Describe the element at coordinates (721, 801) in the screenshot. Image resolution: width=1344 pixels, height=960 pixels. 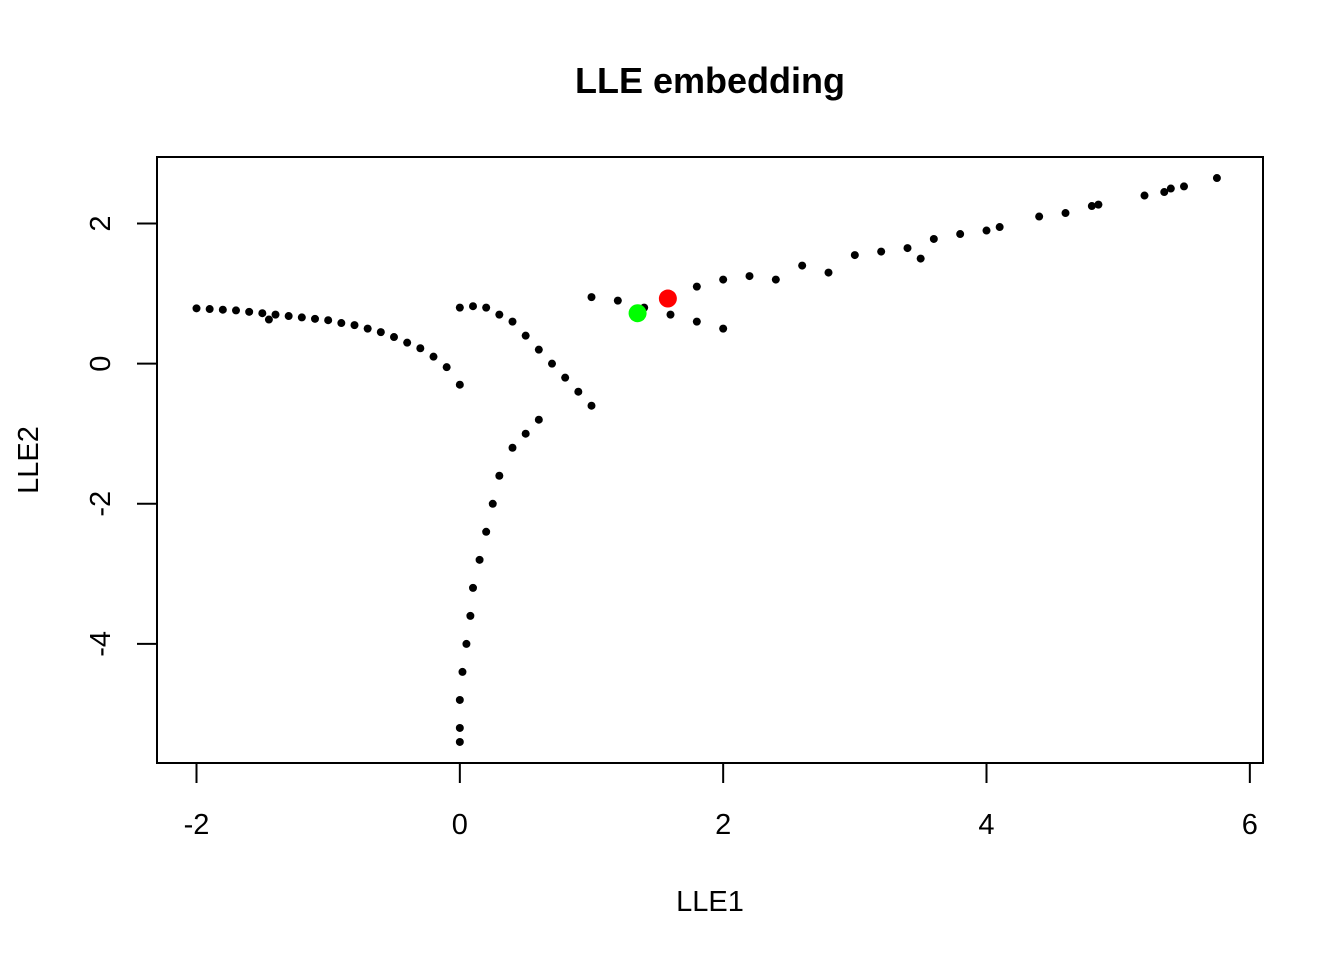
I see `x-axis: -2 0 2 4 6` at that location.